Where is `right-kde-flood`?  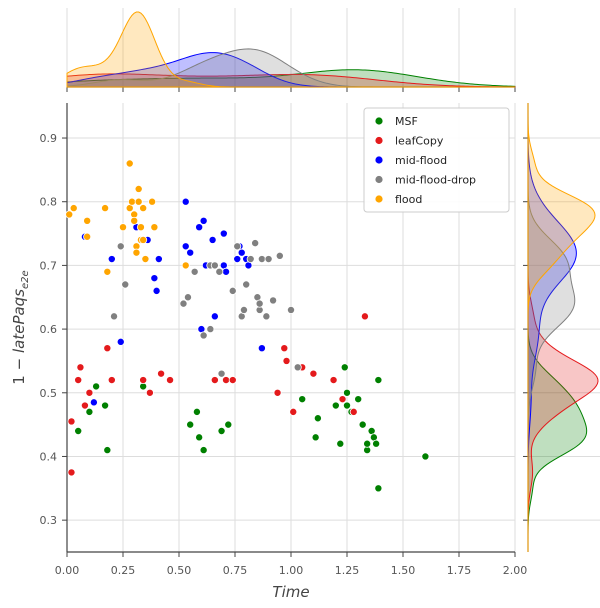 right-kde-flood is located at coordinates (561, 327).